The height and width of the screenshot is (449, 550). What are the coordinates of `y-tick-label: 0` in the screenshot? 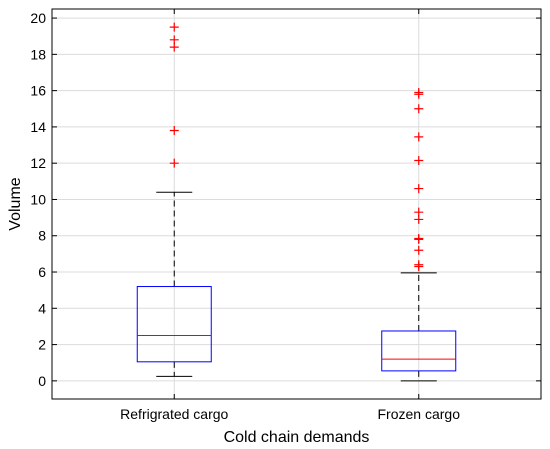 It's located at (42, 381).